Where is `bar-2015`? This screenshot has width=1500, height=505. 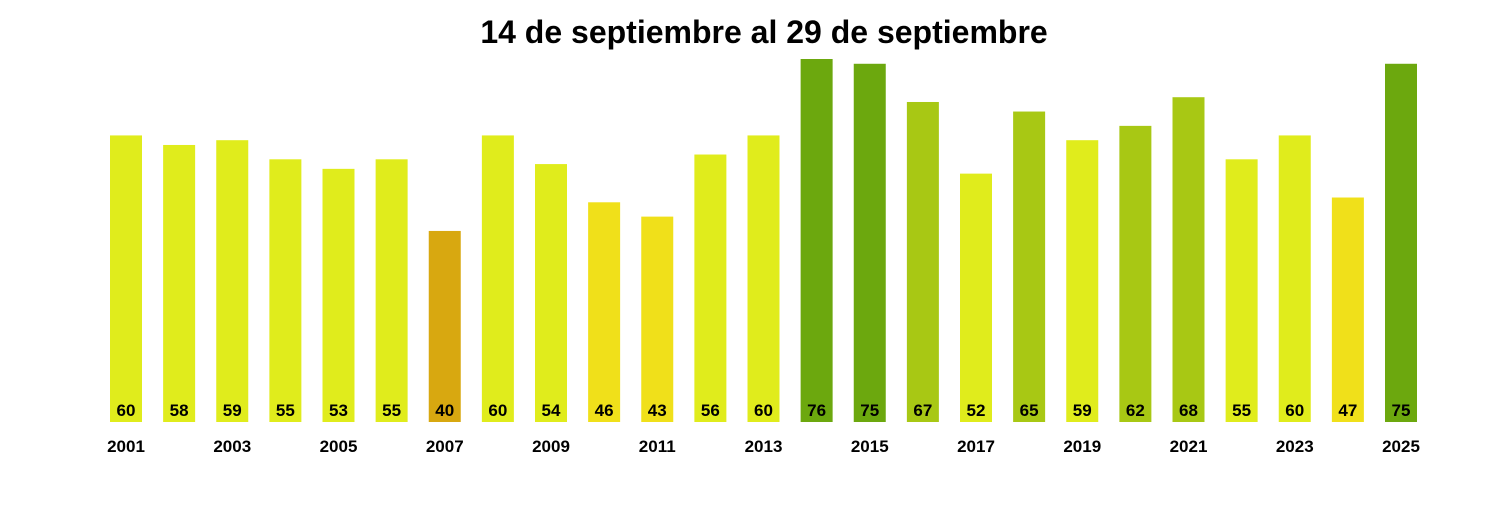 bar-2015 is located at coordinates (869, 243).